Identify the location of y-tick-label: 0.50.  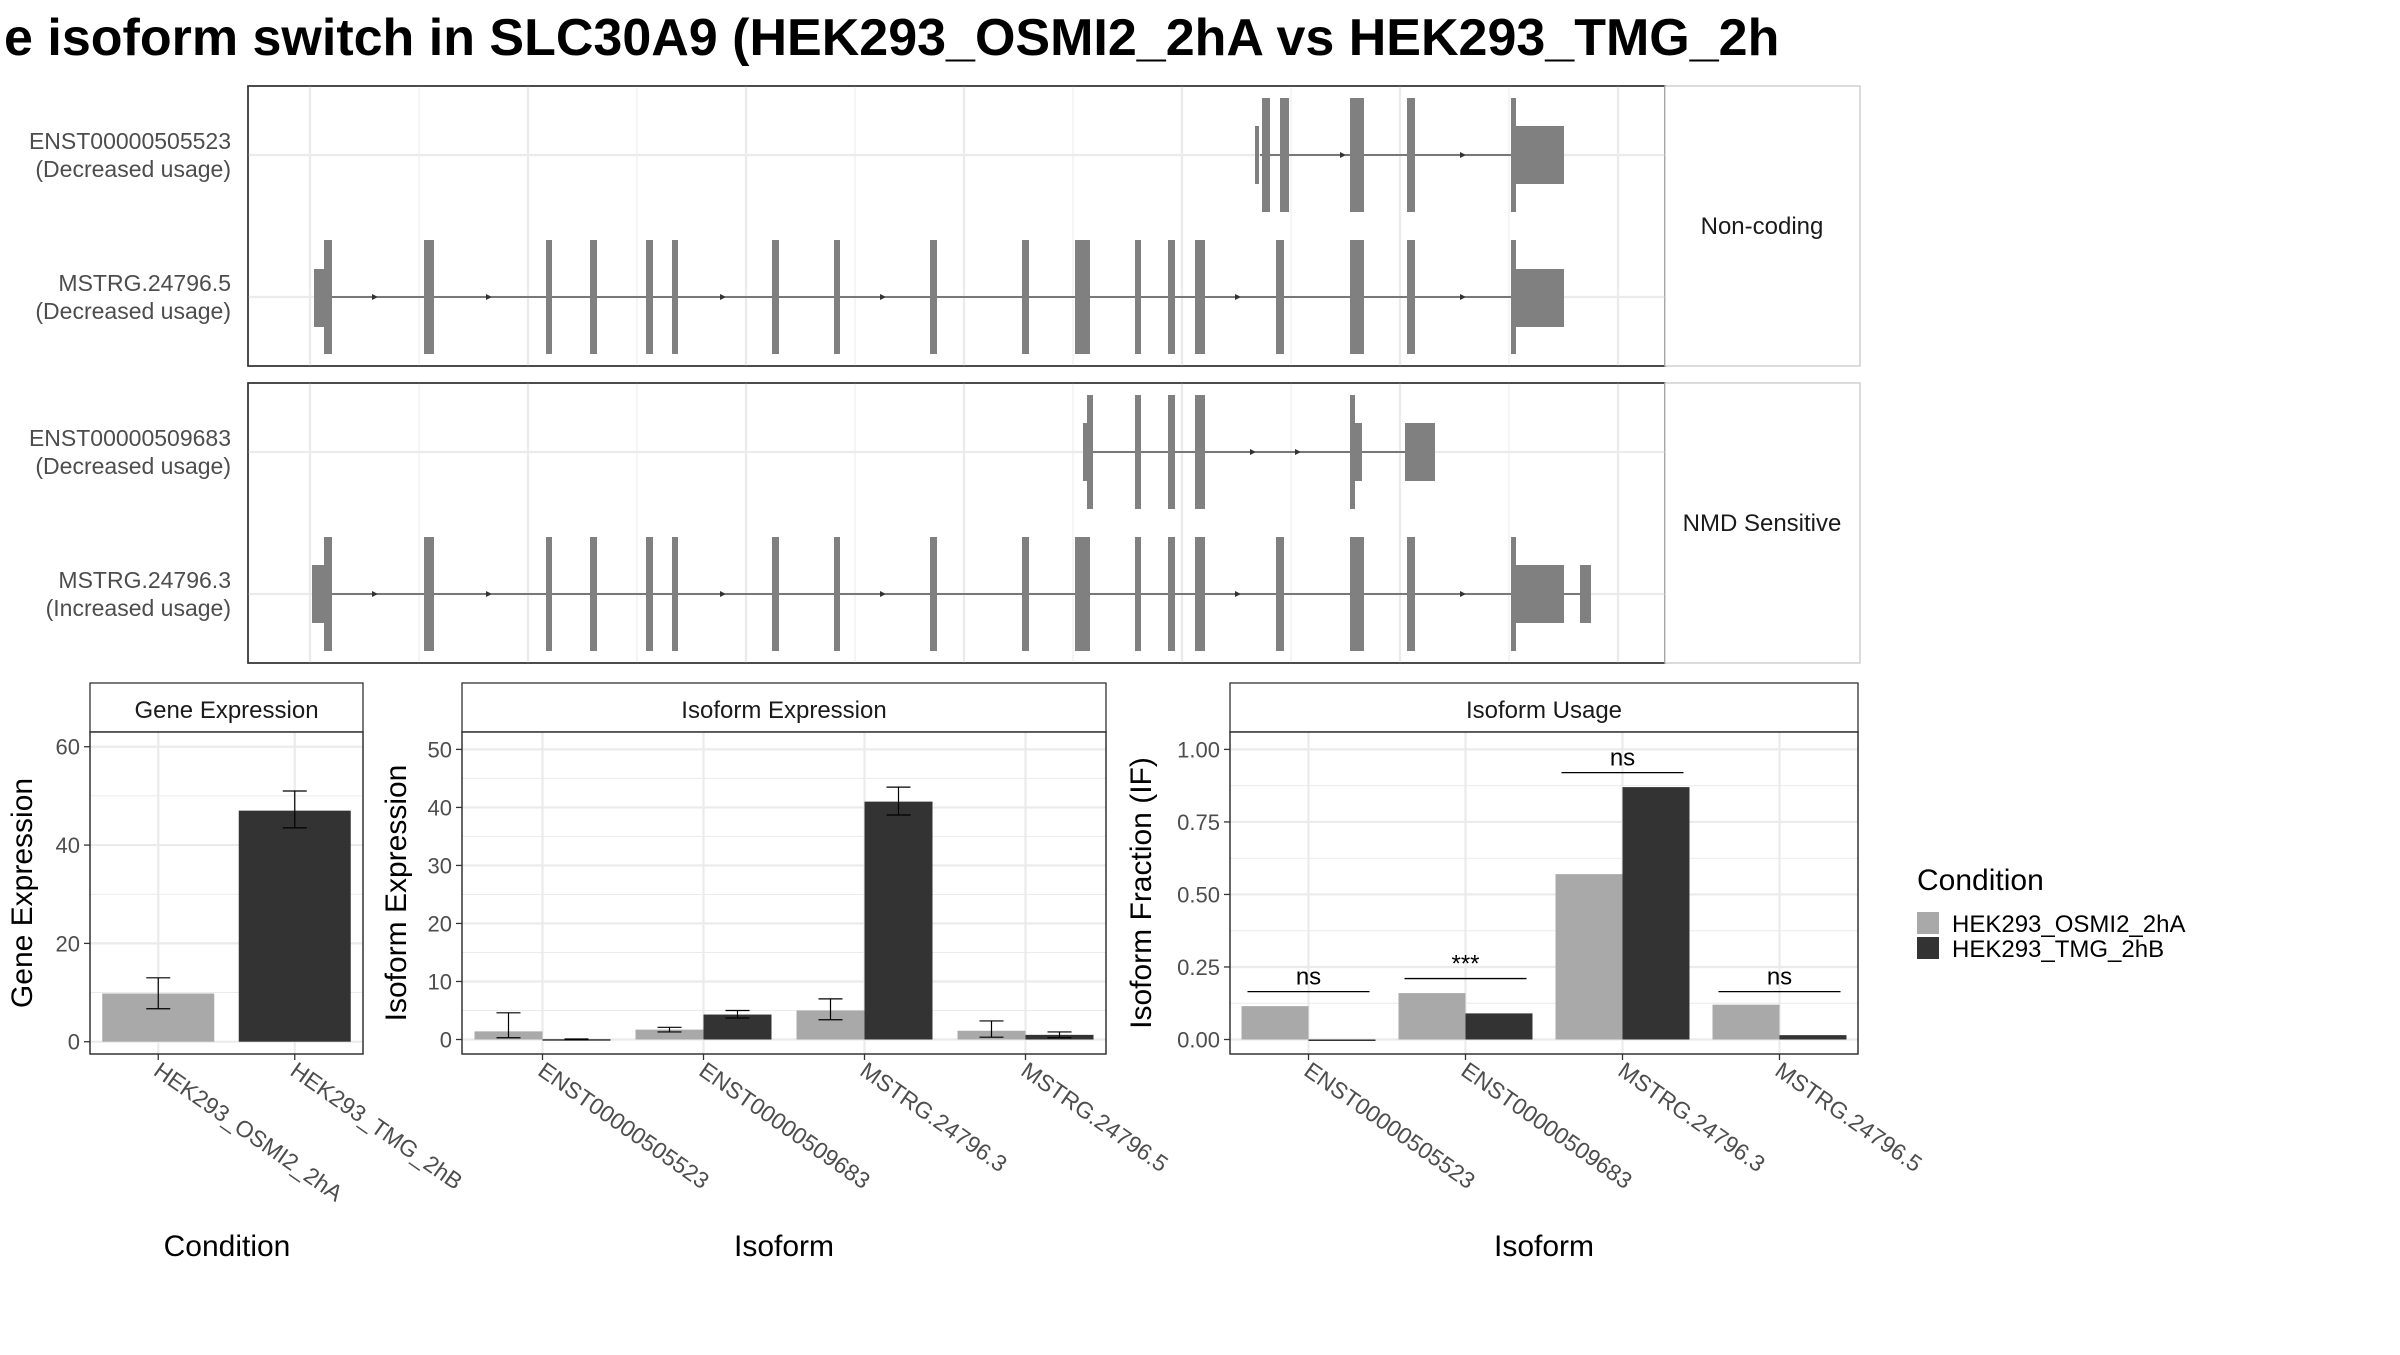
(1198, 894).